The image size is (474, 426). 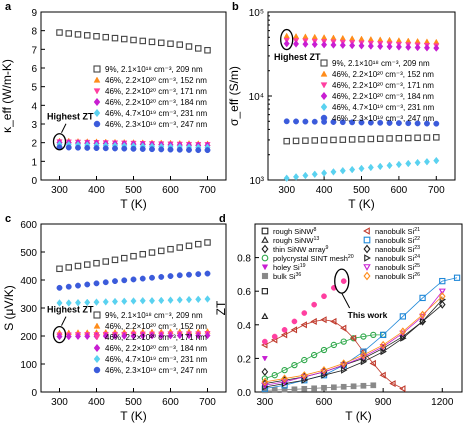 What do you see at coordinates (442, 402) in the screenshot?
I see `x-tick-label: 1200` at bounding box center [442, 402].